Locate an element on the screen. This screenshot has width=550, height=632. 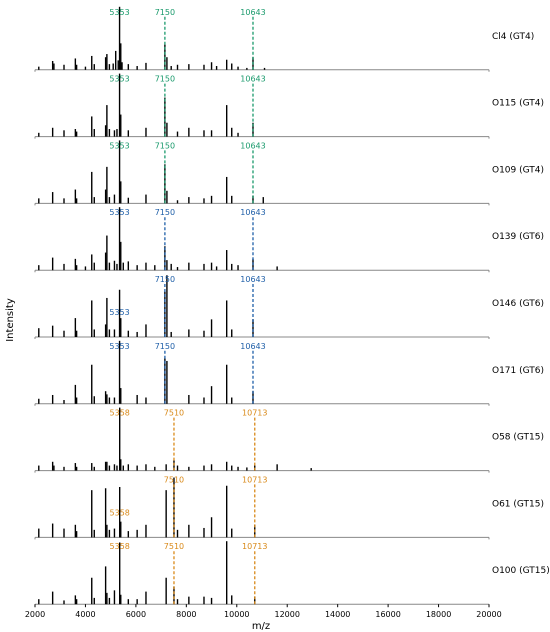
spectrum-panel: 5353 7150 10643 O171 (GT6) is located at coordinates (289, 373).